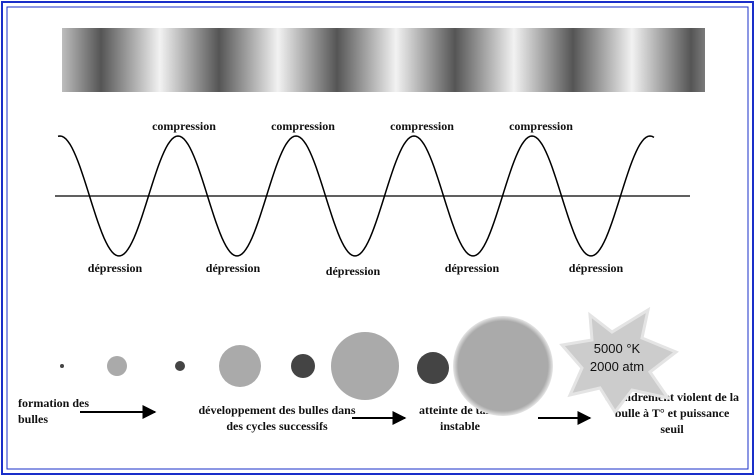 This screenshot has height=476, width=755. Describe the element at coordinates (53, 403) in the screenshot. I see `stage-label: formation des` at that location.